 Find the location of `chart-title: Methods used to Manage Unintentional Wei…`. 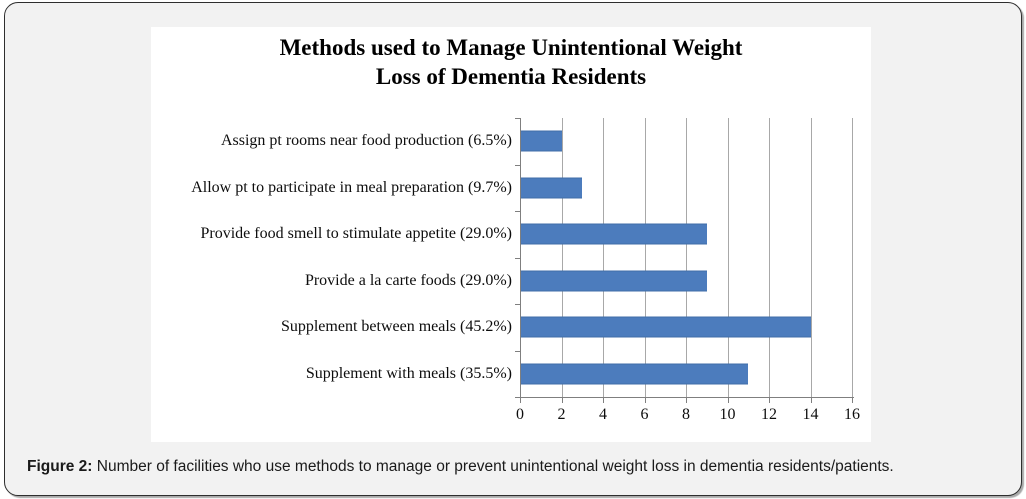

chart-title: Methods used to Manage Unintentional Wei… is located at coordinates (511, 62).